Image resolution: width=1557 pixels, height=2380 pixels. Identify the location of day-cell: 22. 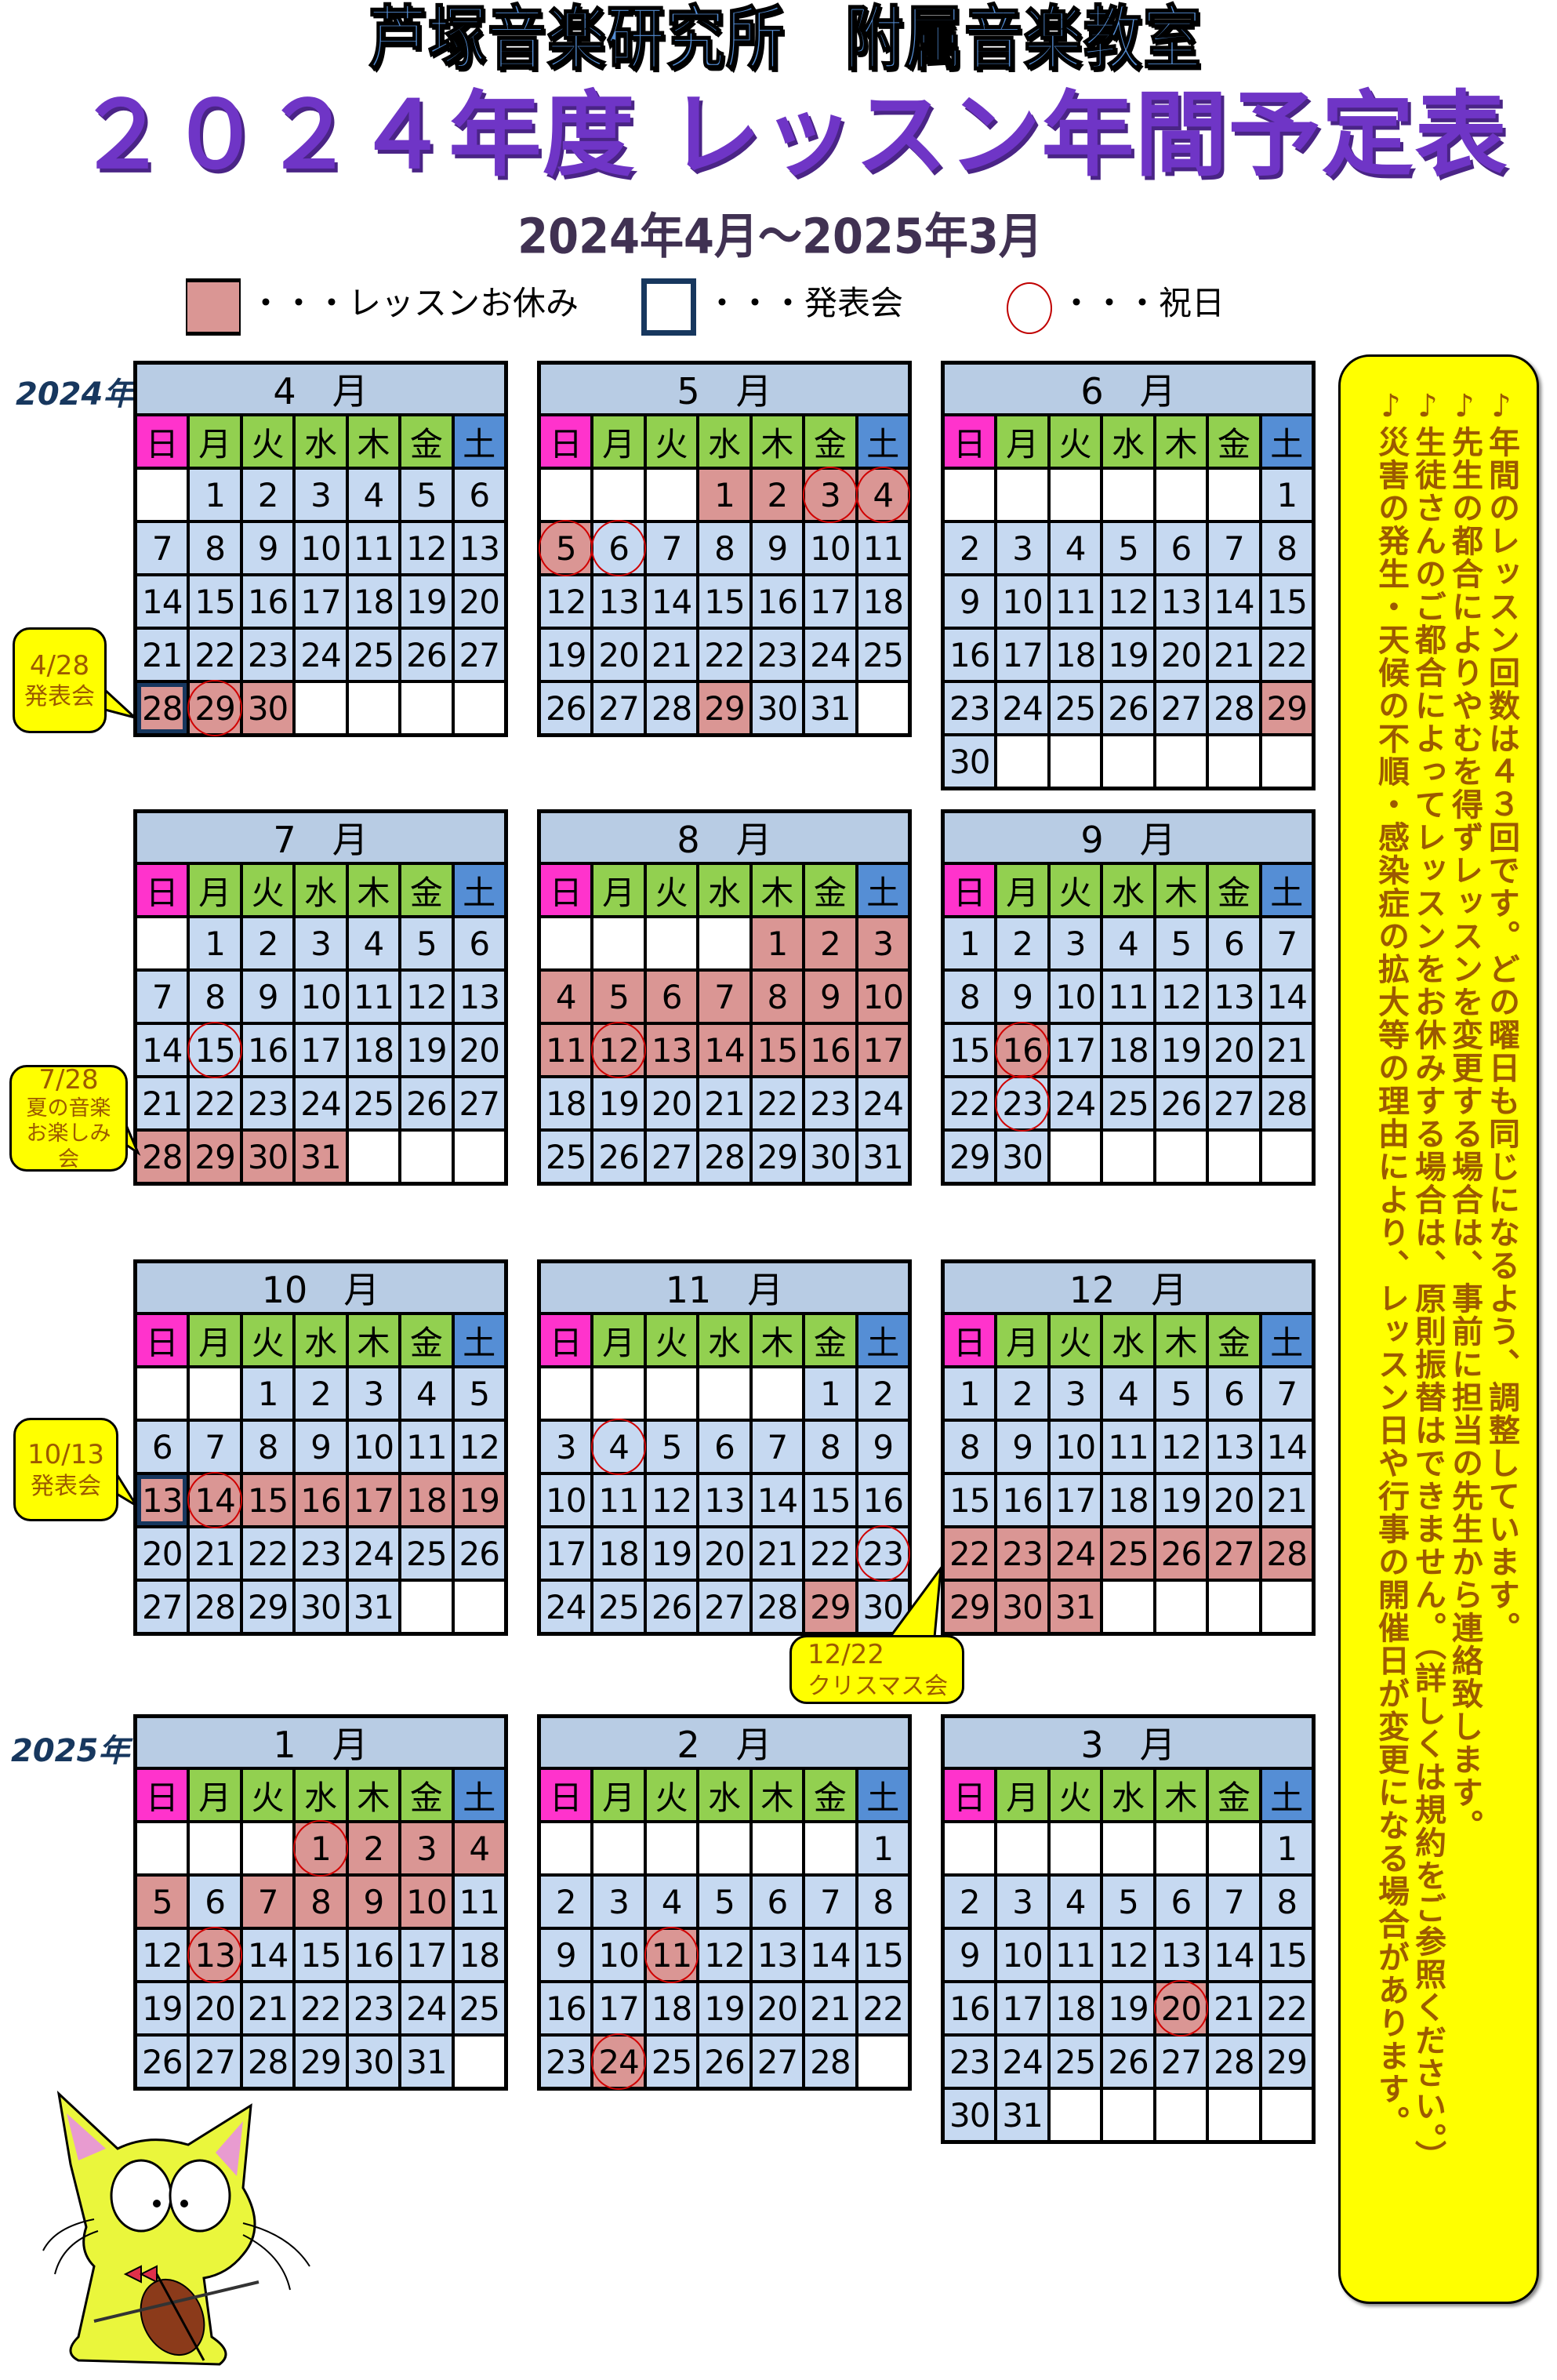
(321, 2008).